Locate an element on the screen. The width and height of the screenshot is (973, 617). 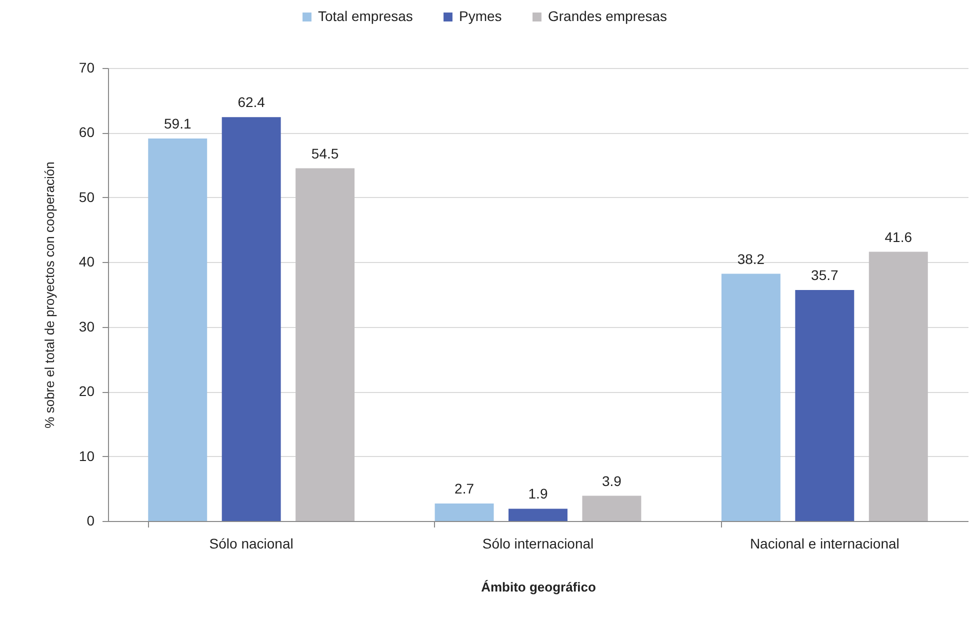
legend-label: Total empresas is located at coordinates (365, 16).